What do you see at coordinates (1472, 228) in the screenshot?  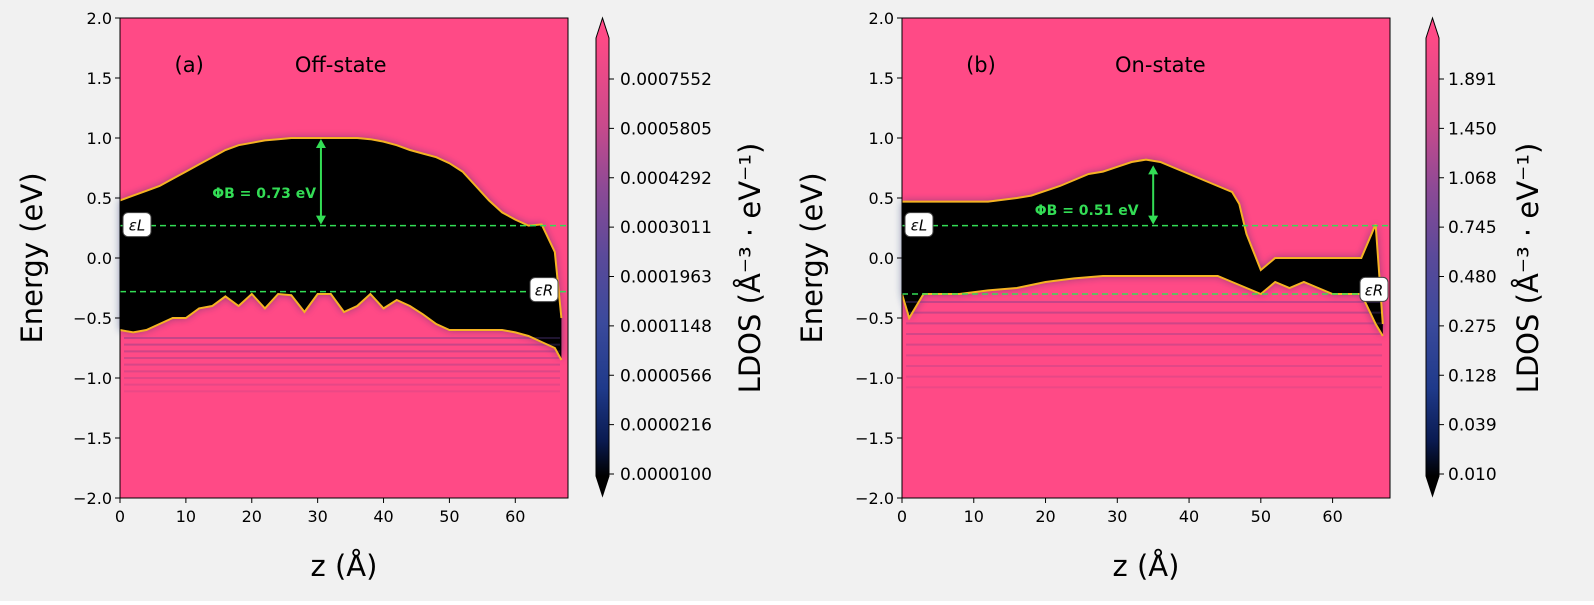 I see `colorbar-tick-label: 0.745` at bounding box center [1472, 228].